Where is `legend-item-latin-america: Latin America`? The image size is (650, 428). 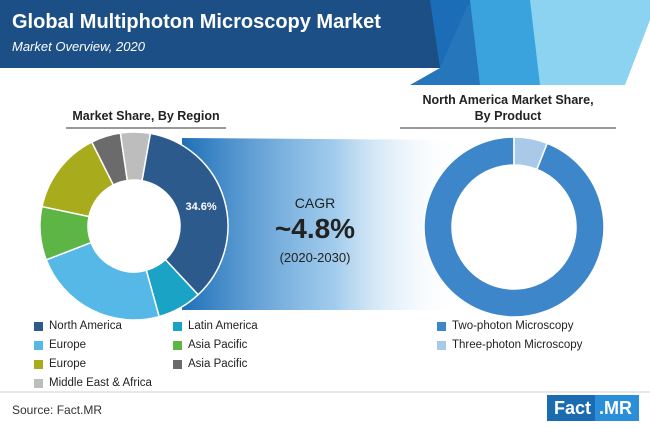
legend-item-latin-america: Latin America is located at coordinates (215, 326).